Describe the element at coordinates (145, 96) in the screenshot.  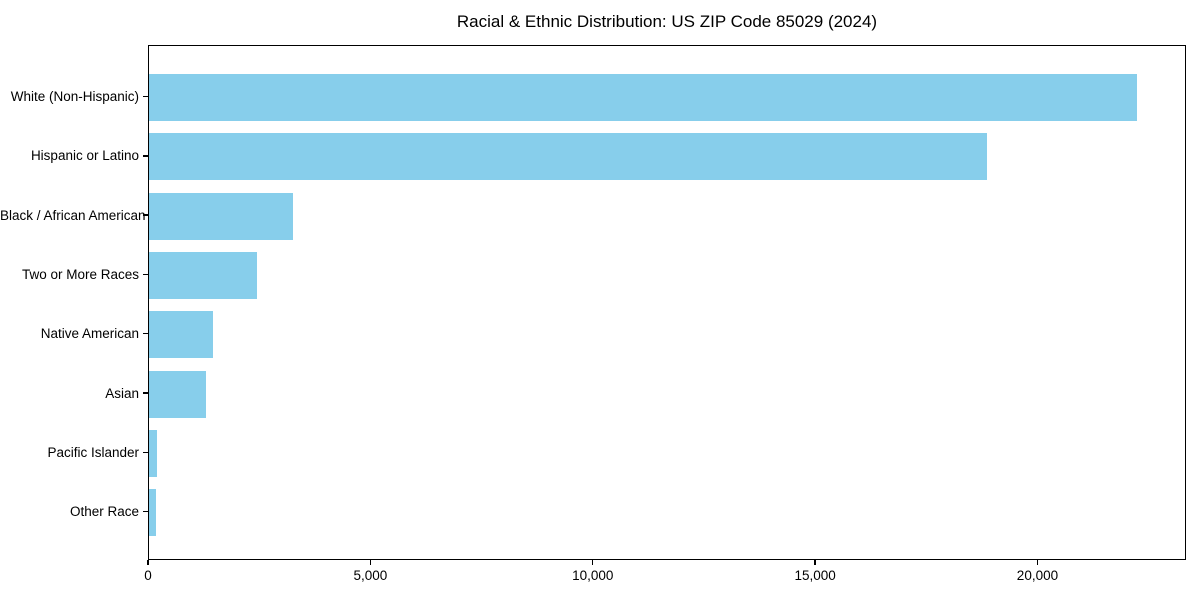
I see `y-tick-mark-white-non-hispanic` at that location.